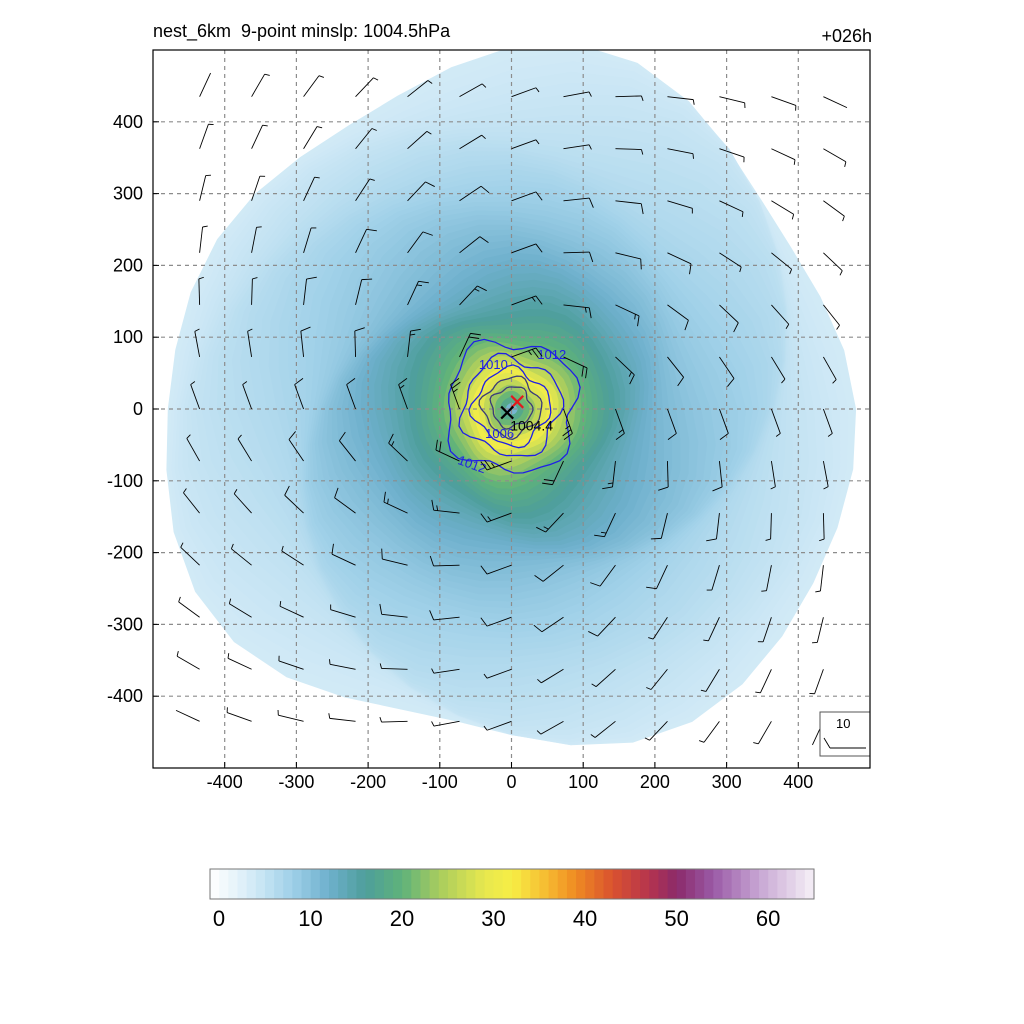 The height and width of the screenshot is (1024, 1024). I want to click on y-tick-label: -300, so click(125, 624).